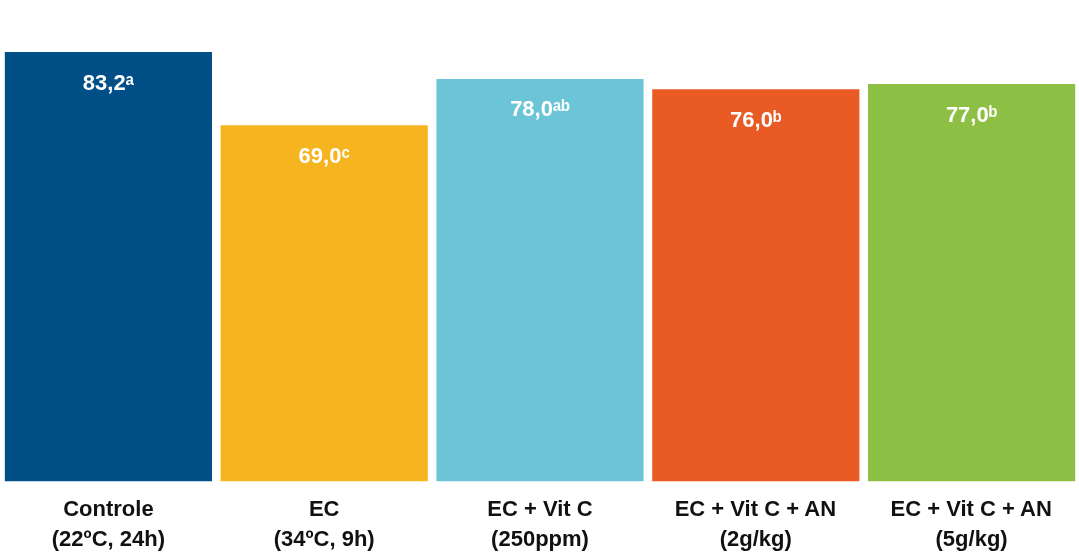  What do you see at coordinates (971, 523) in the screenshot?
I see `x-tick-label: EC + Vit C + AN (5g/kg)` at bounding box center [971, 523].